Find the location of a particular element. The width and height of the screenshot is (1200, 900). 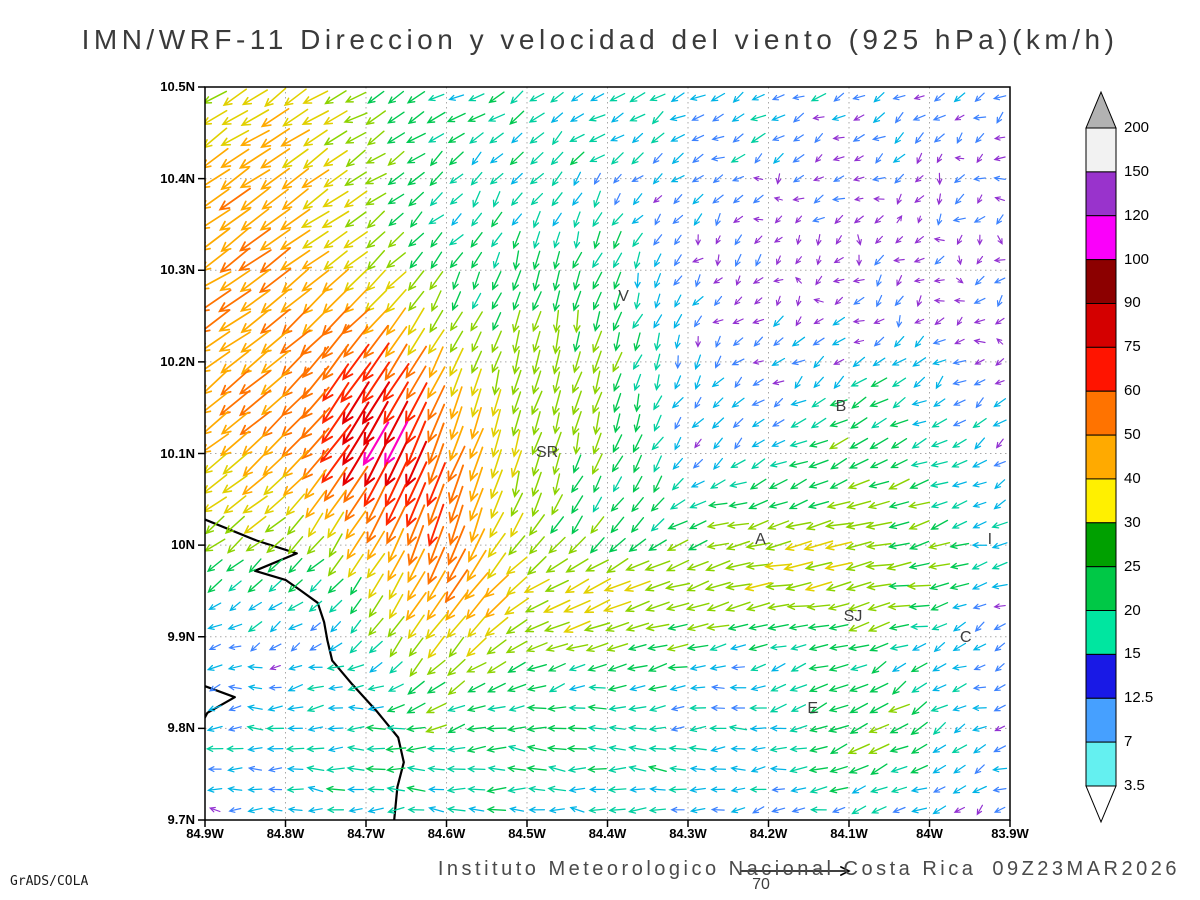

station-label: B is located at coordinates (841, 406).